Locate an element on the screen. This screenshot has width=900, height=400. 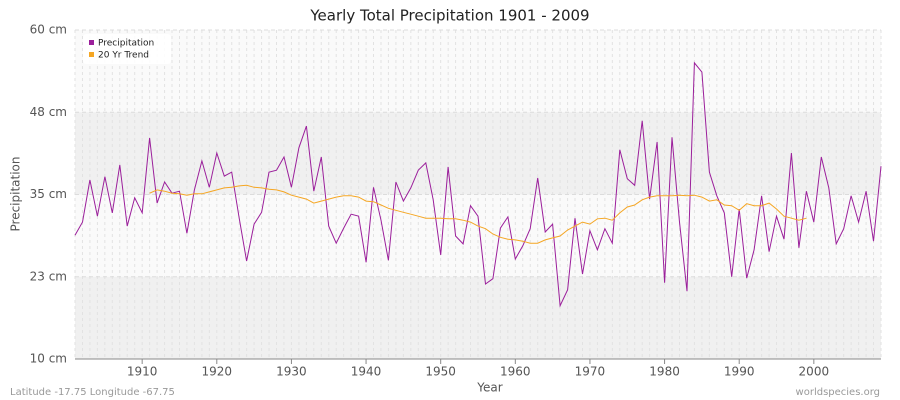
x-tick-label: 1950 is located at coordinates (440, 372).